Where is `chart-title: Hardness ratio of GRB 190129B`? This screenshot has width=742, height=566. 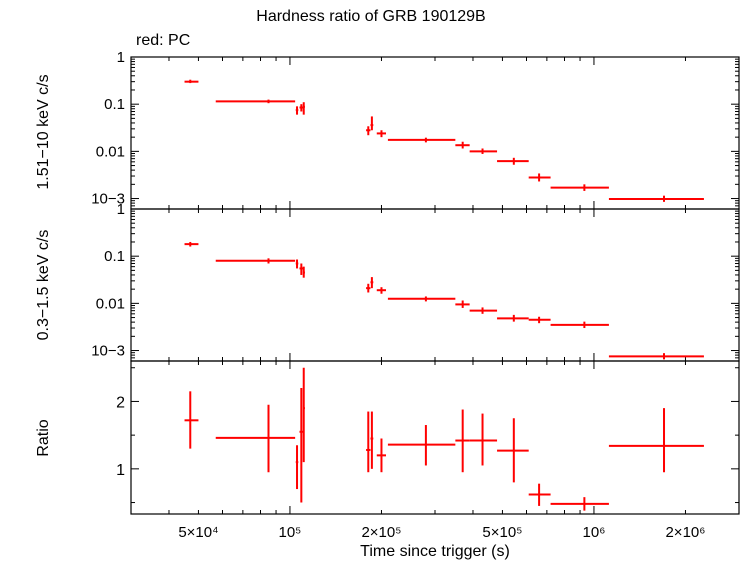
chart-title: Hardness ratio of GRB 190129B is located at coordinates (371, 16).